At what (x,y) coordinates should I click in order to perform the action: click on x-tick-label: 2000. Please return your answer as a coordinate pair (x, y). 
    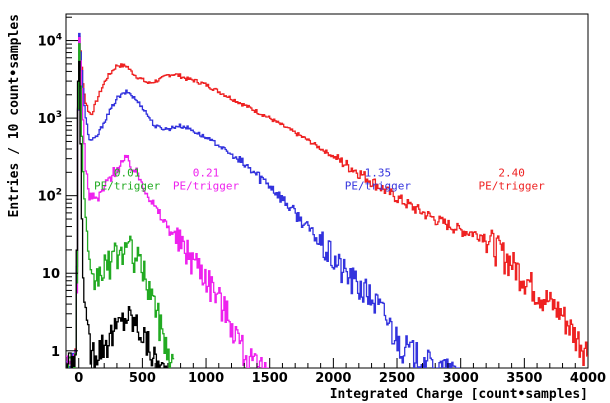
    Looking at the image, I should click on (333, 378).